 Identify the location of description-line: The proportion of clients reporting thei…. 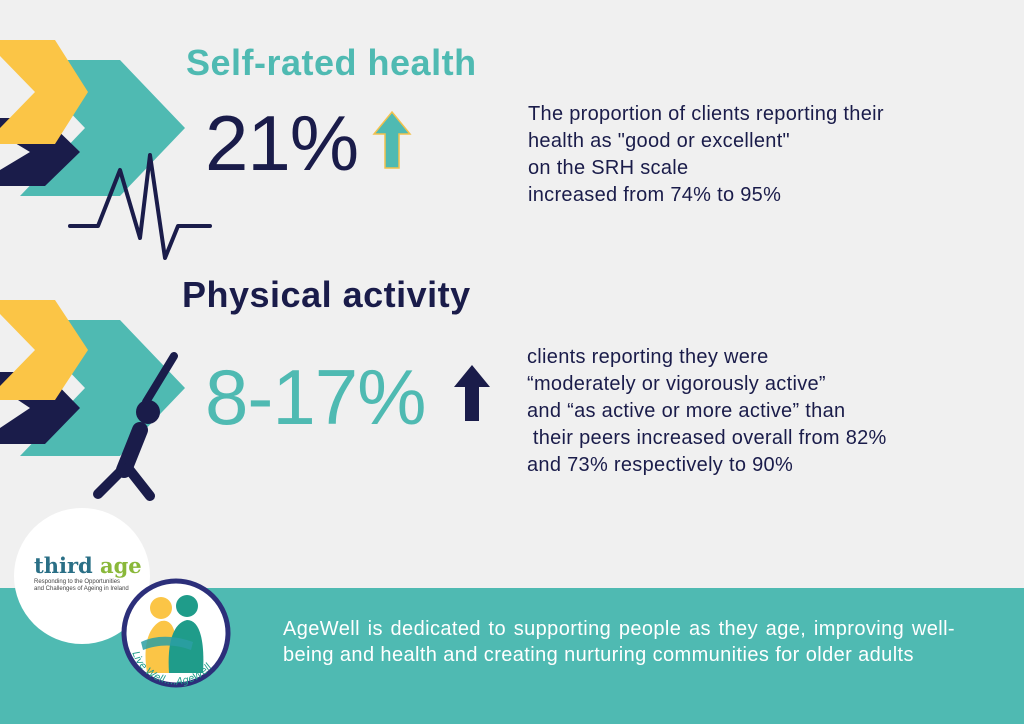
(706, 114).